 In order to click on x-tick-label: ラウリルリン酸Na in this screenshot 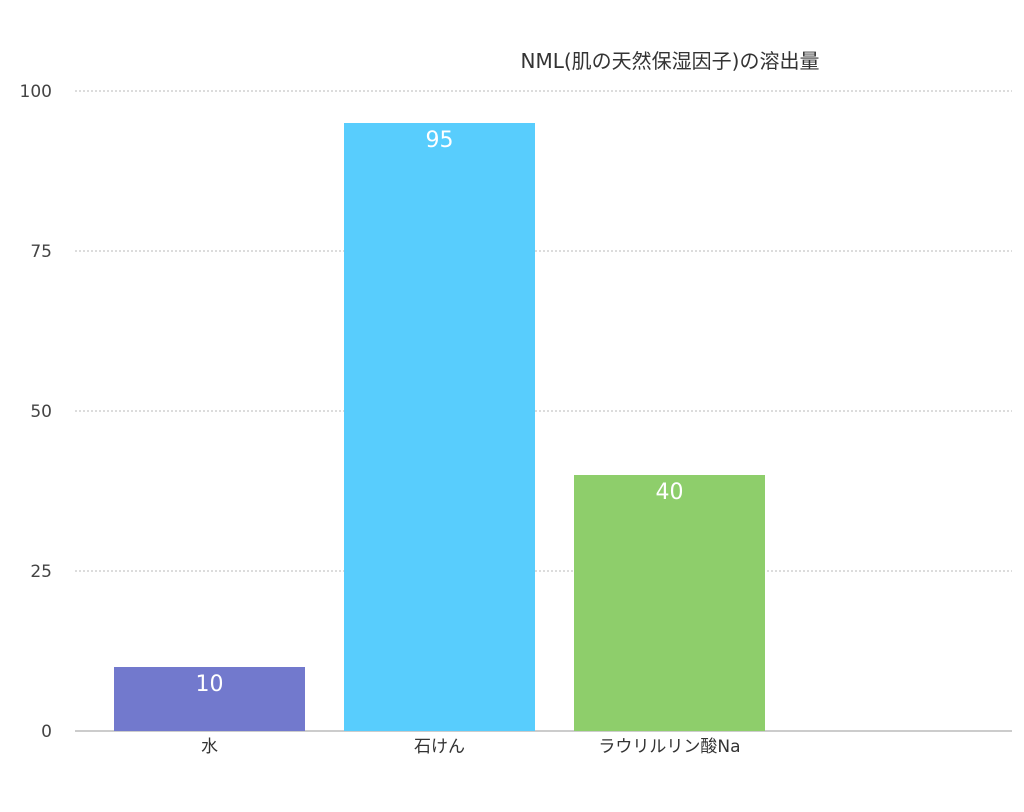, I will do `click(669, 747)`.